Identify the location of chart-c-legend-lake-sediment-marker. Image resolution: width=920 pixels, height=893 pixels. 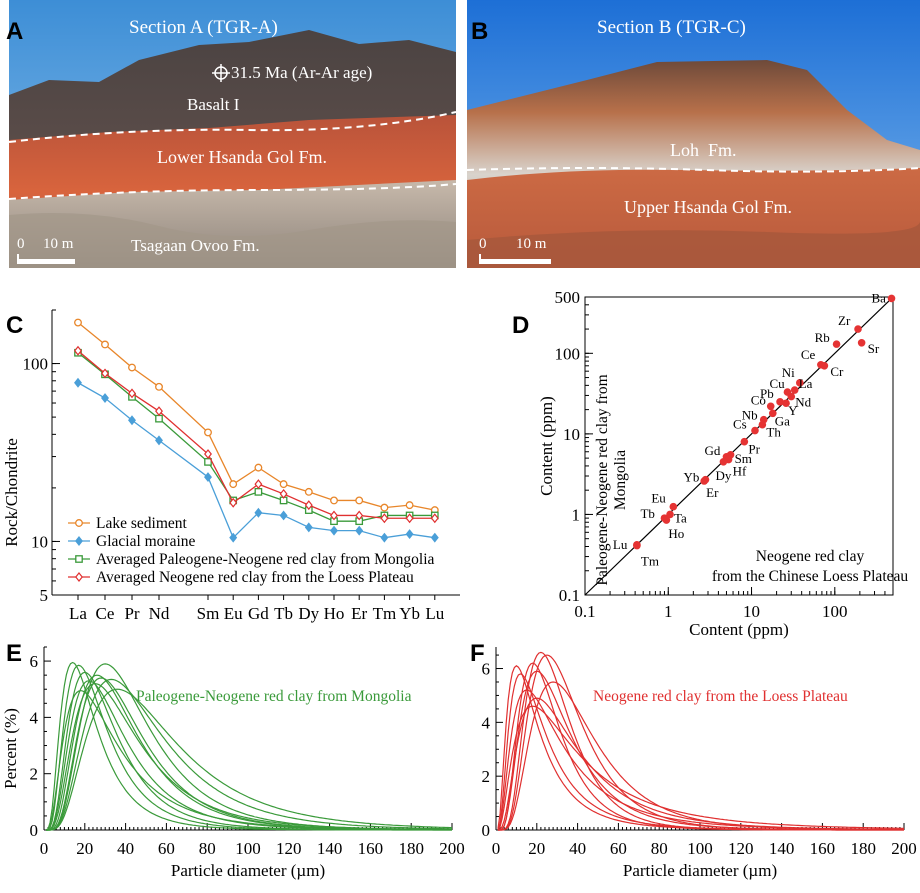
(79, 523).